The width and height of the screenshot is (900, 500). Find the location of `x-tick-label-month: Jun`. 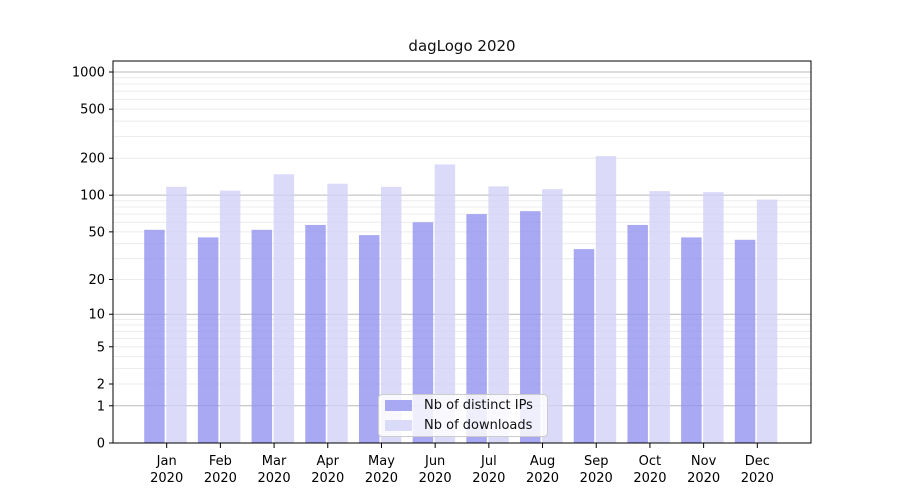

x-tick-label-month: Jun is located at coordinates (434, 461).